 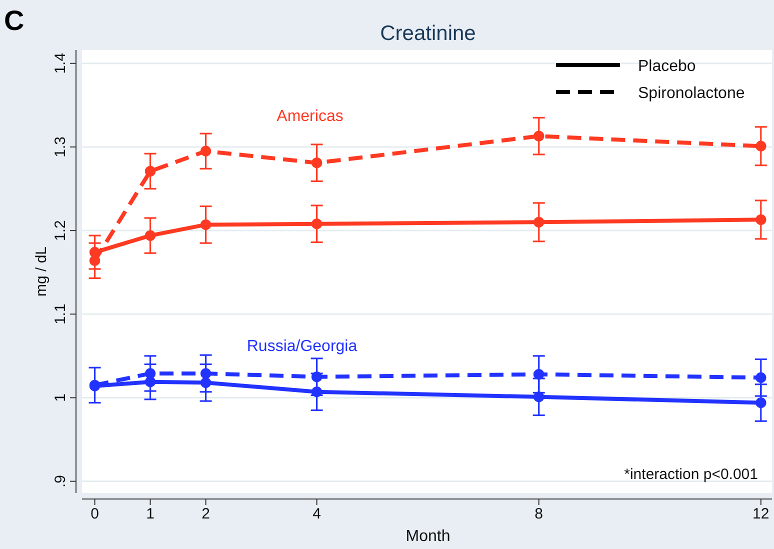 What do you see at coordinates (150, 514) in the screenshot?
I see `x-tick-label: 1` at bounding box center [150, 514].